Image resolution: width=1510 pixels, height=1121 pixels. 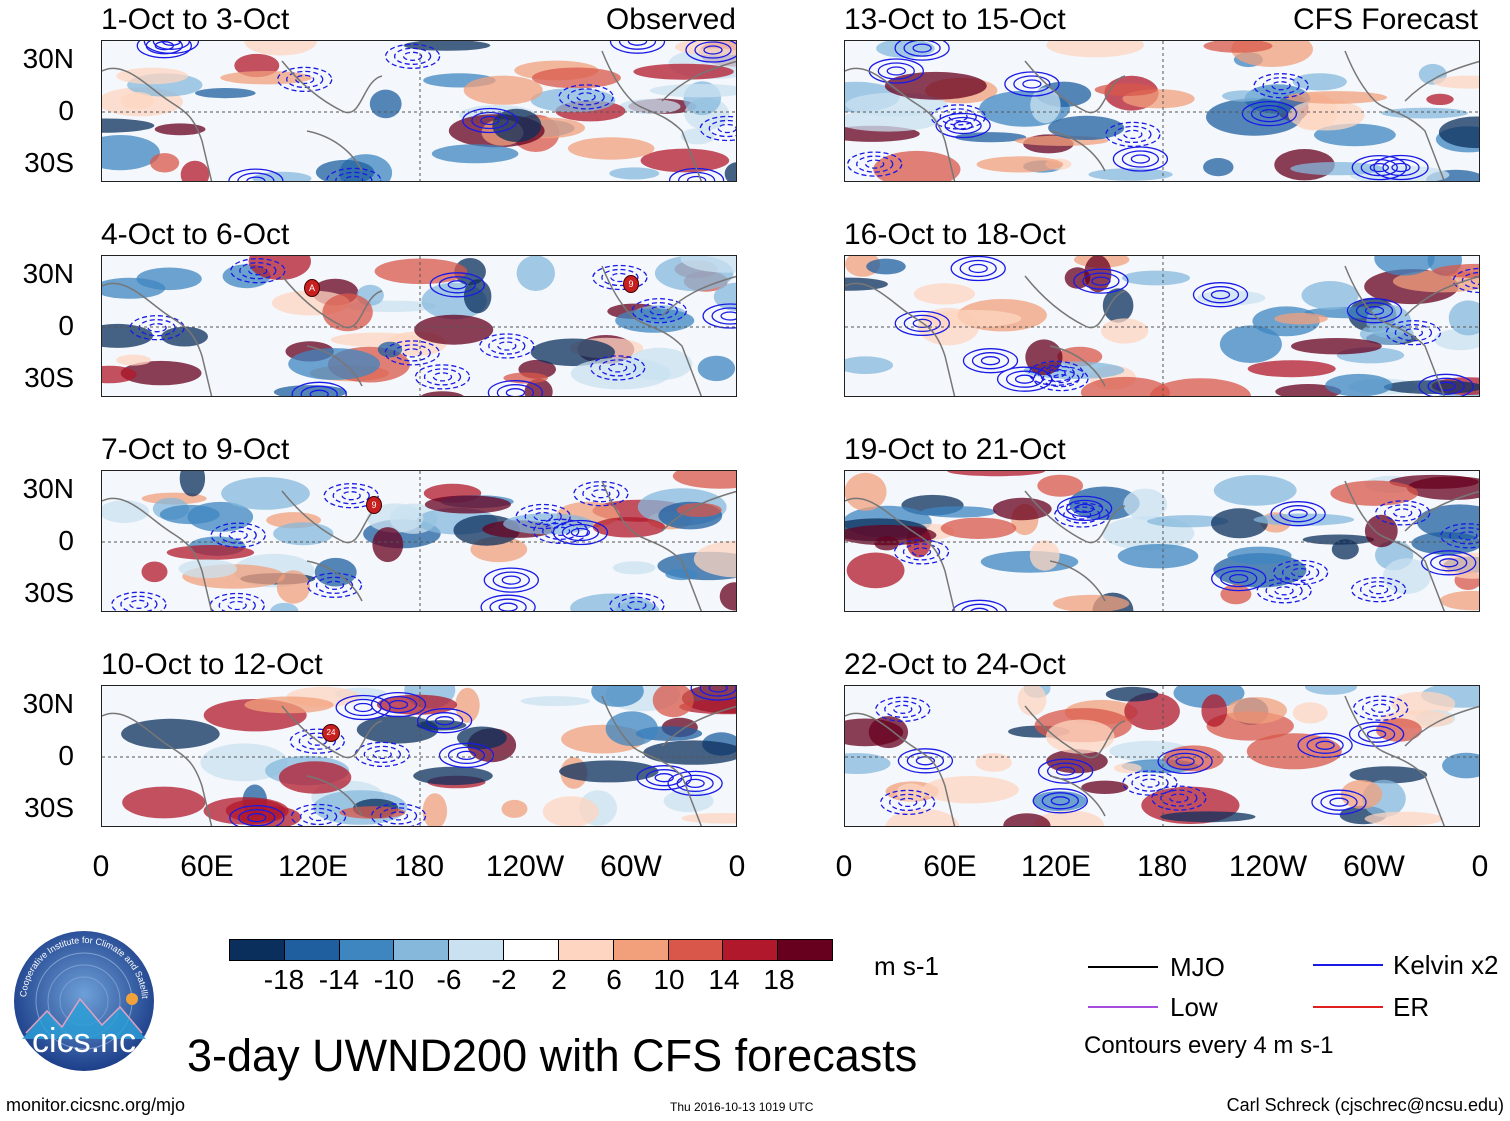 I want to click on legend-label-kelvin: Kelvin x2, so click(x=1446, y=965).